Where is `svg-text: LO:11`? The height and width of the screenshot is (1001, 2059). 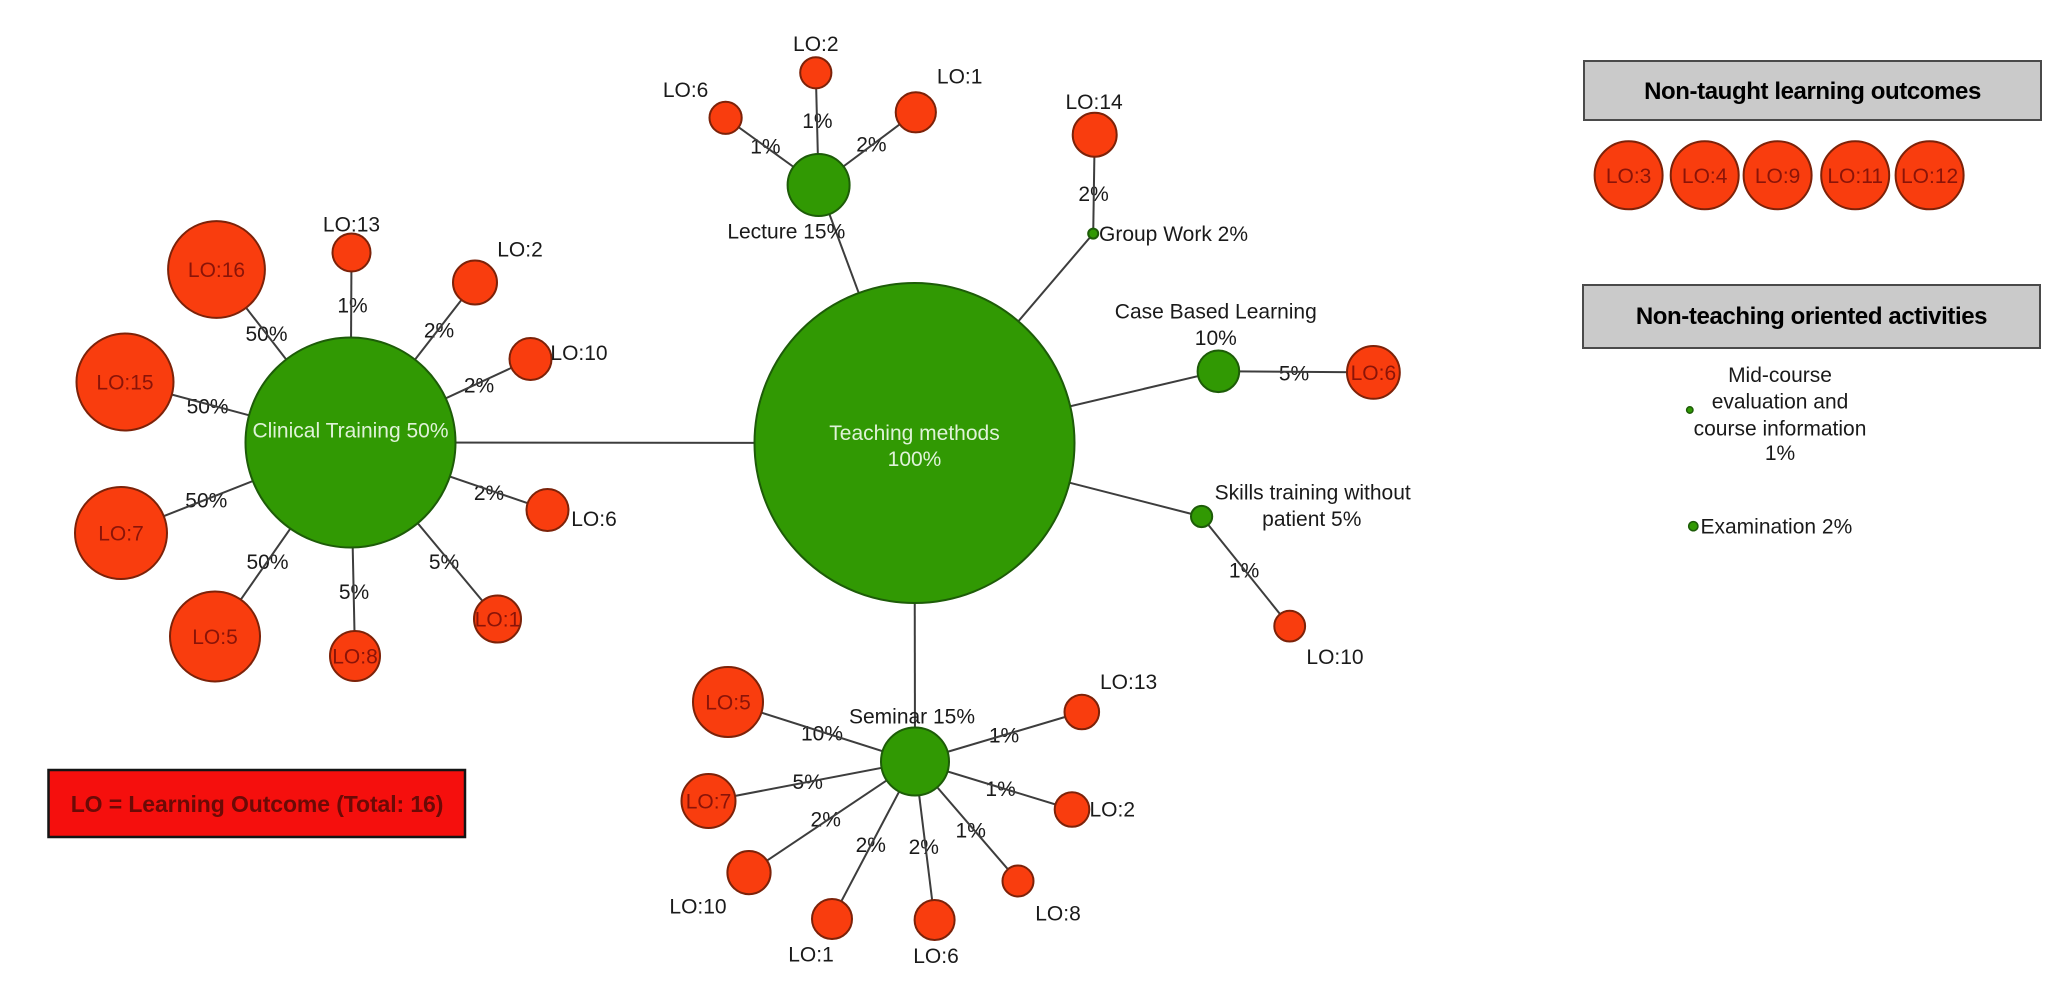
svg-text: LO:11 is located at coordinates (1855, 176).